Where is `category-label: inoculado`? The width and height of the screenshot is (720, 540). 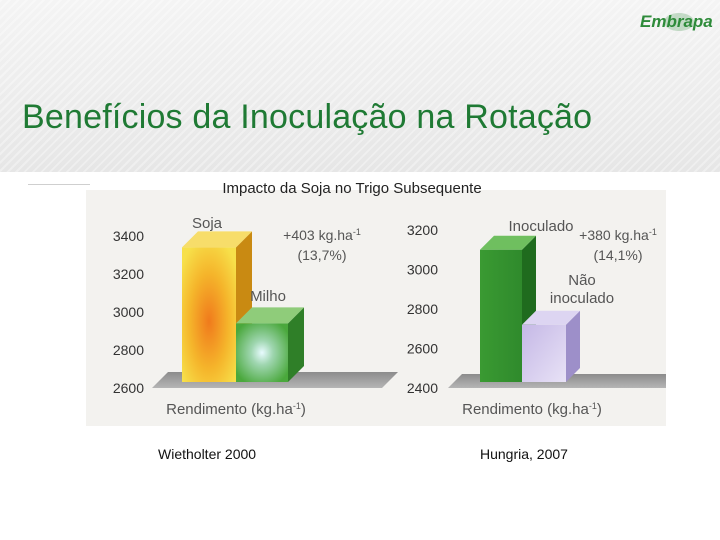
category-label: inoculado is located at coordinates (582, 298).